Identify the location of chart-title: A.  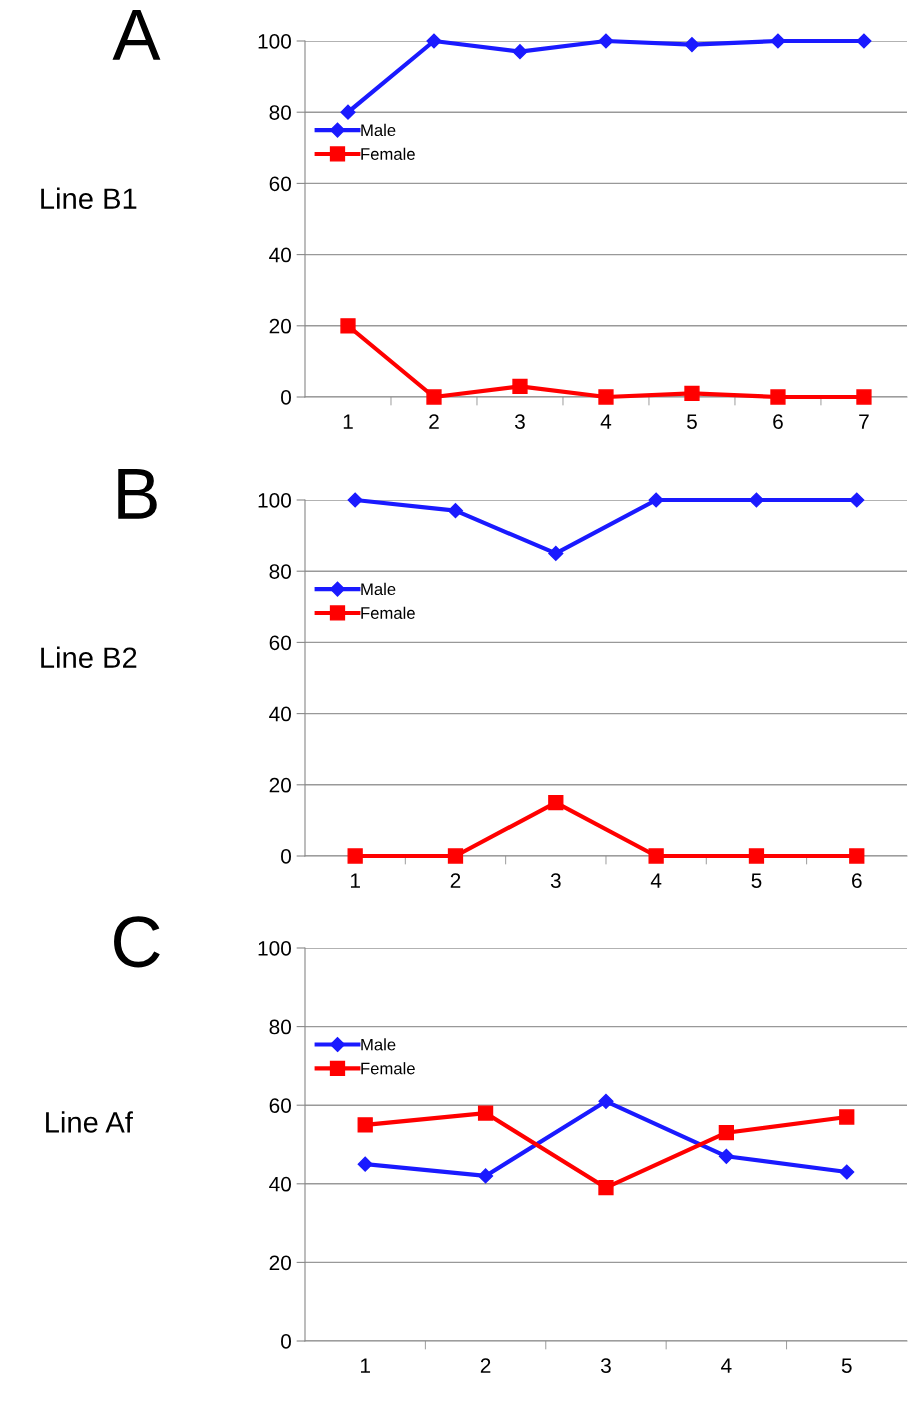
(136, 34).